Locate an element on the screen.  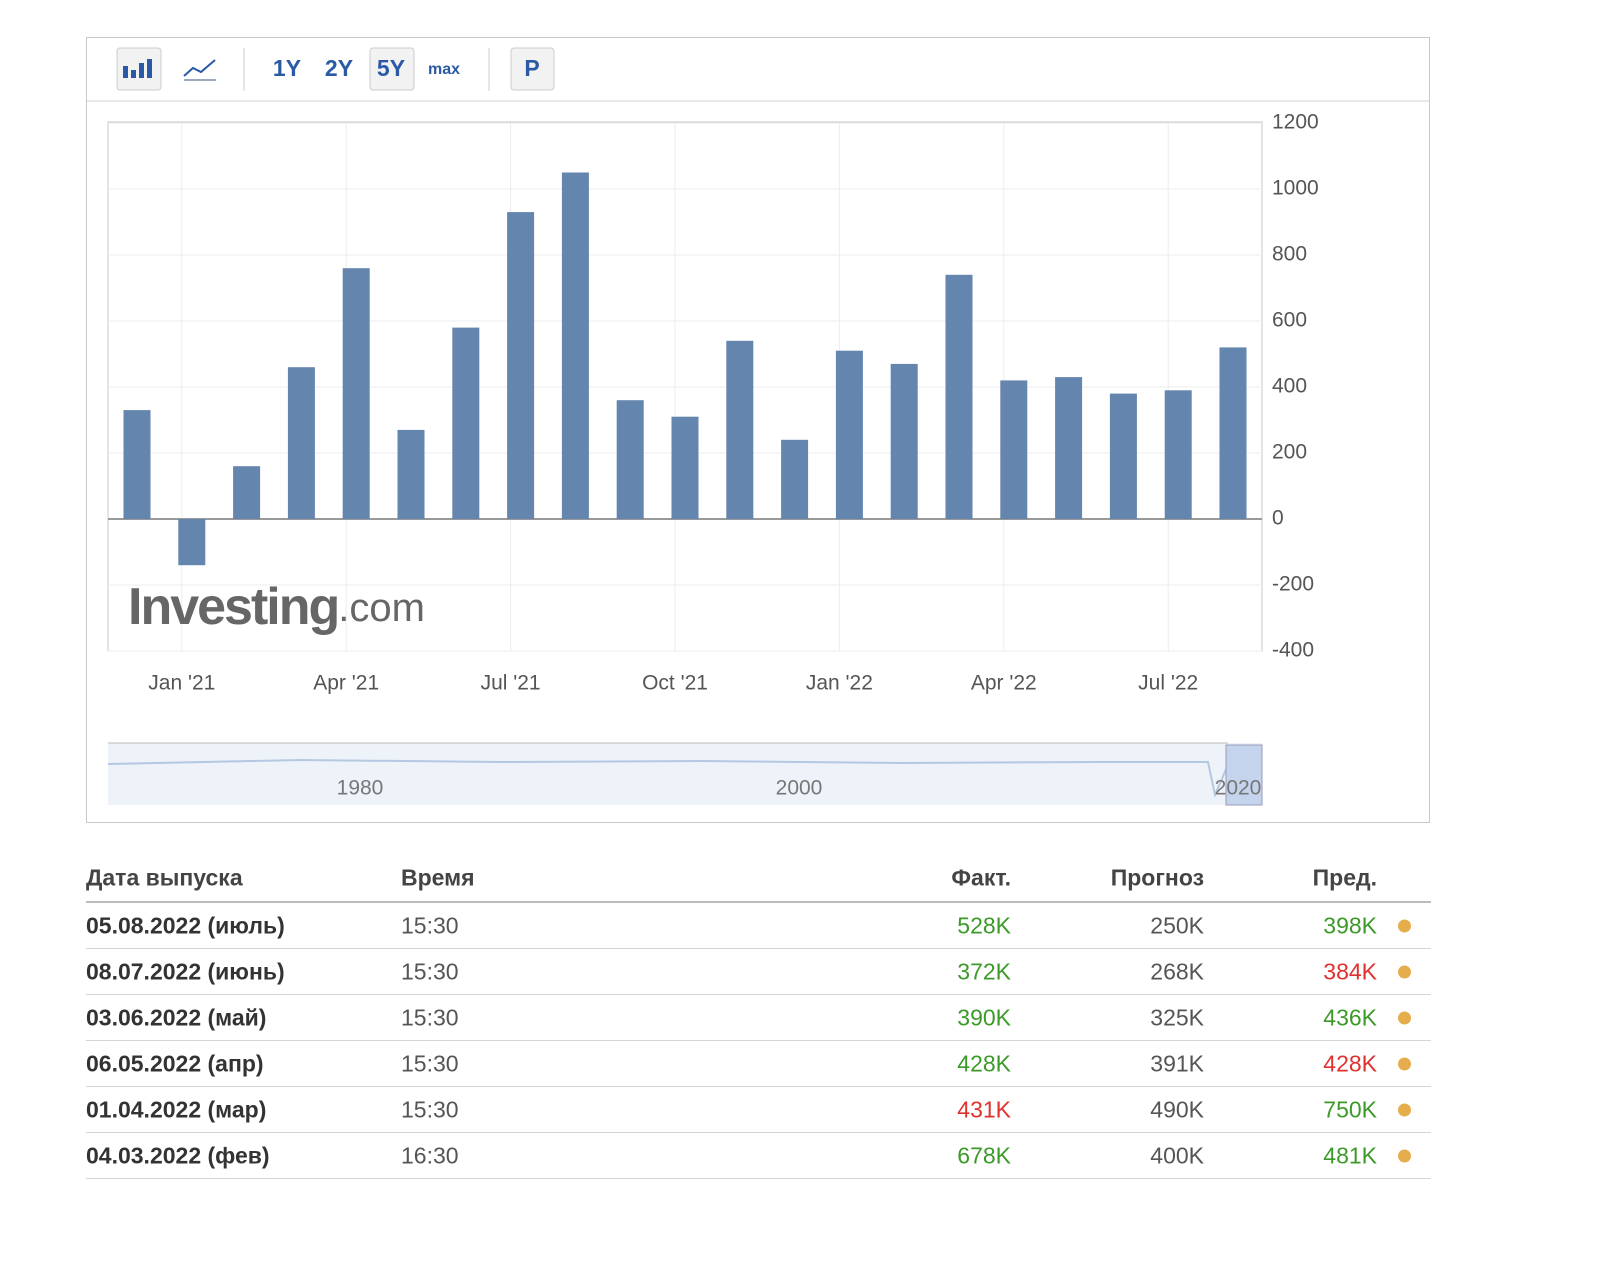
x-tick-label: Apr '21 is located at coordinates (346, 683).